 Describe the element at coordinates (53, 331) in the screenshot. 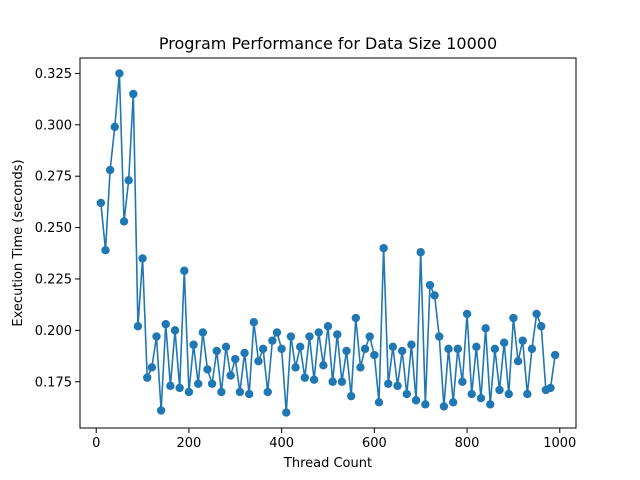

I see `y-tick-label: 0.200` at that location.